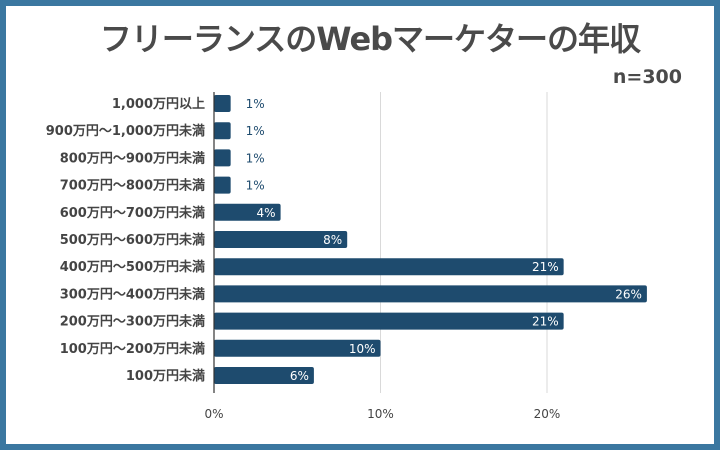  Describe the element at coordinates (362, 349) in the screenshot. I see `value-label: 10%` at that location.